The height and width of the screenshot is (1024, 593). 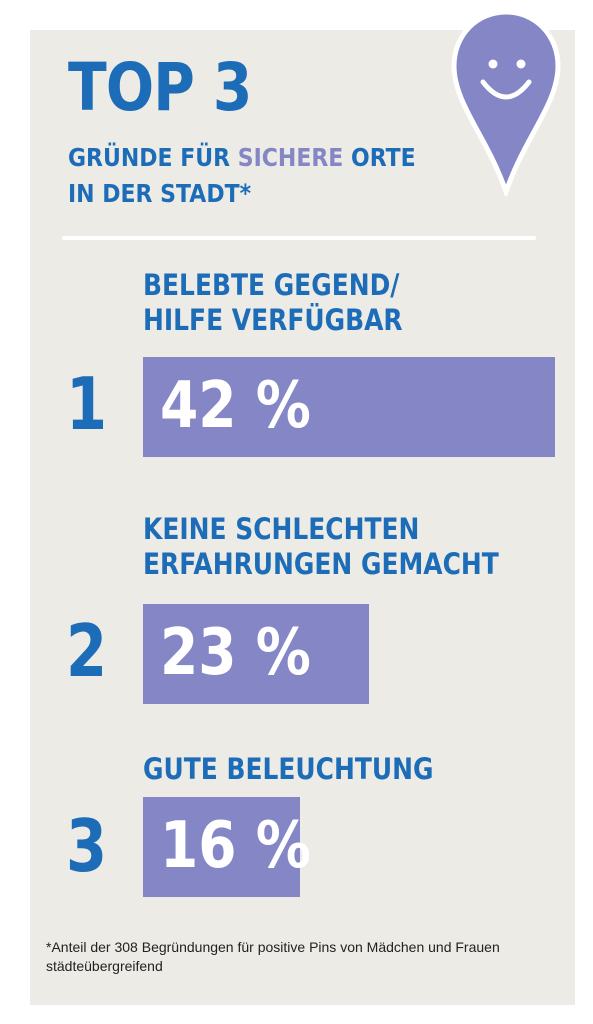 What do you see at coordinates (383, 157) in the screenshot?
I see `subtitle-text-c: ORTE` at bounding box center [383, 157].